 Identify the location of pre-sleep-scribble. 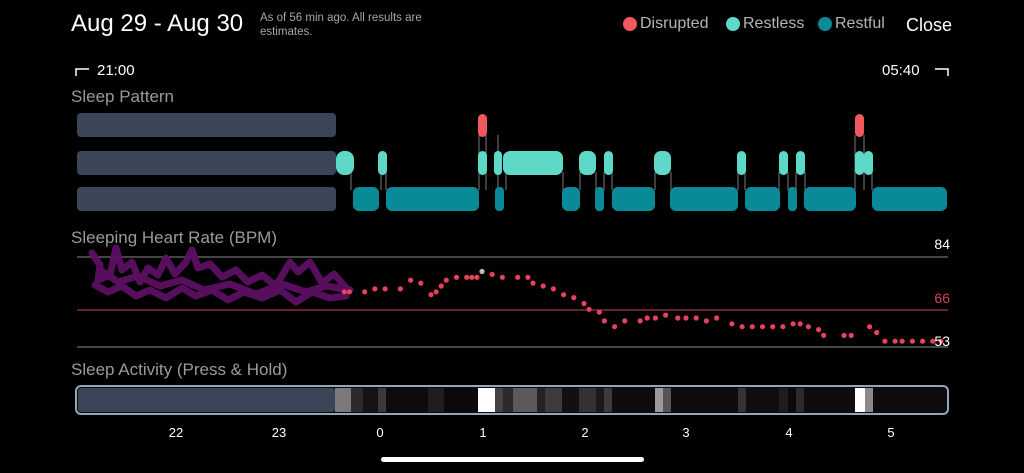
(221, 275).